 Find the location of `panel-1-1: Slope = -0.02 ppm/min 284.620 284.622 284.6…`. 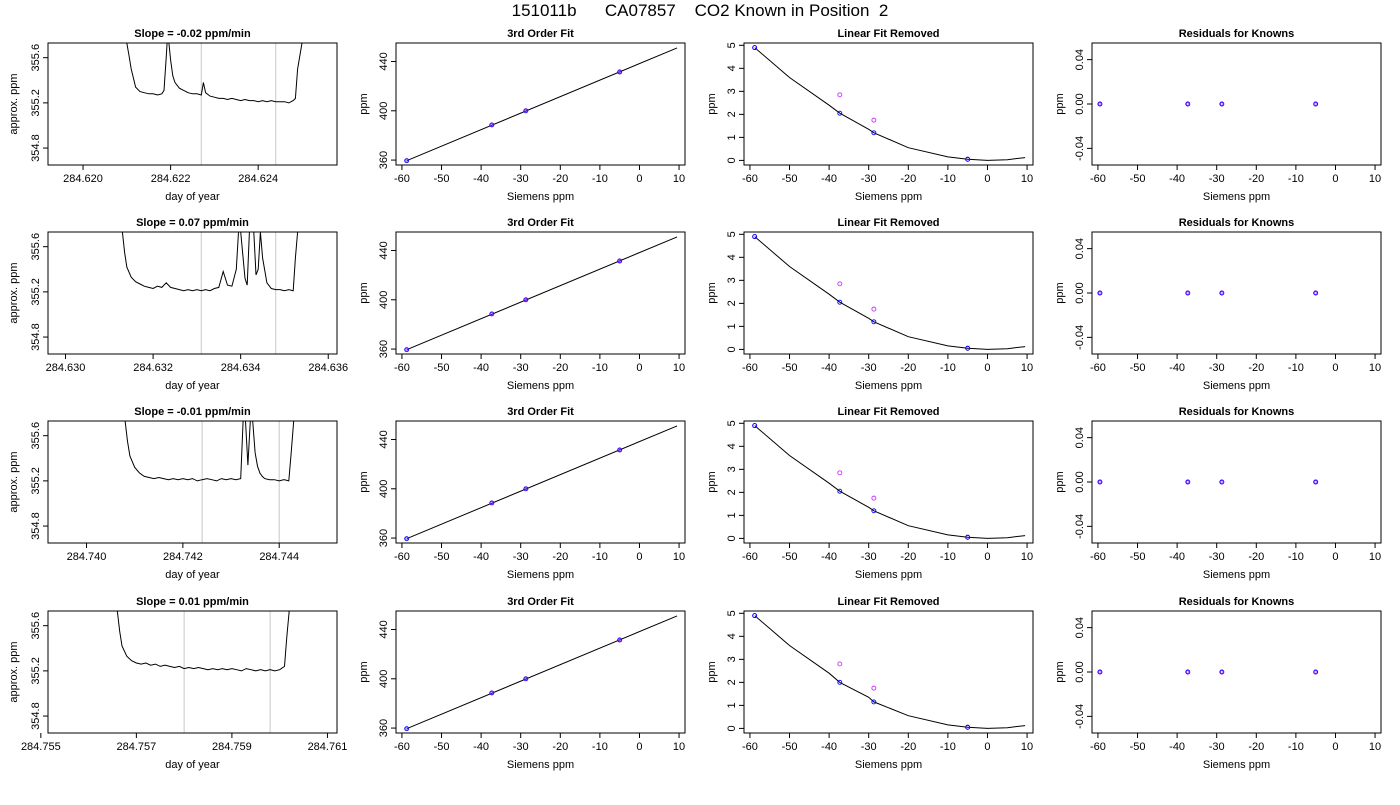

panel-1-1: Slope = -0.02 ppm/min 284.620 284.622 284.6… is located at coordinates (173, 115).